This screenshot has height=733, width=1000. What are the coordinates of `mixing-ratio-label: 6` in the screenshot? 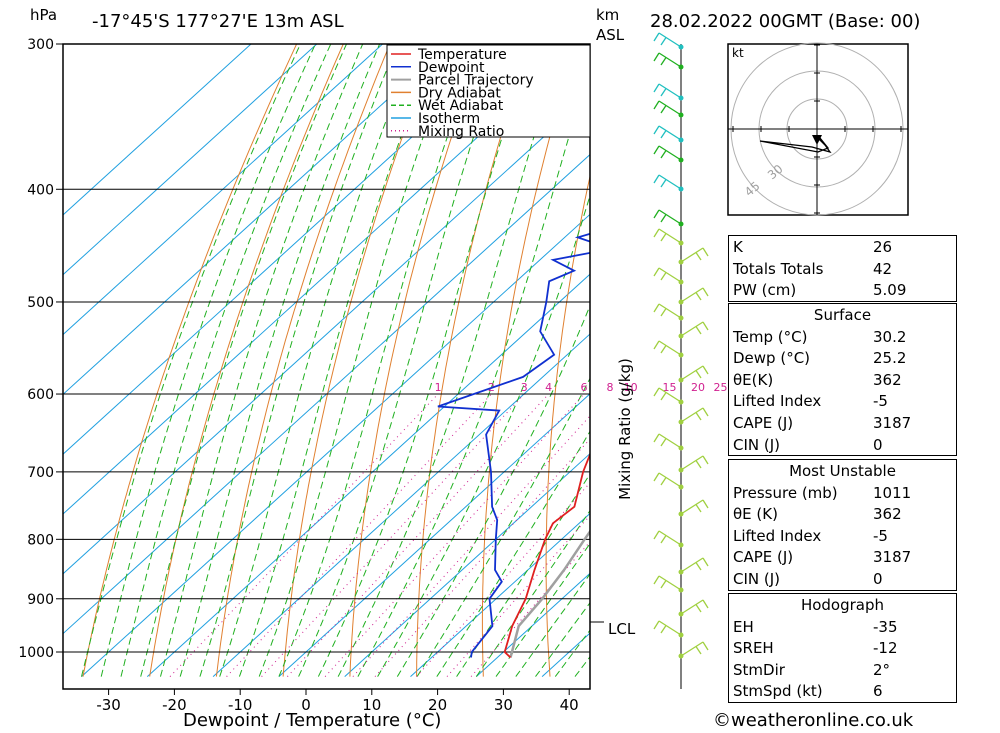 It's located at (584, 387).